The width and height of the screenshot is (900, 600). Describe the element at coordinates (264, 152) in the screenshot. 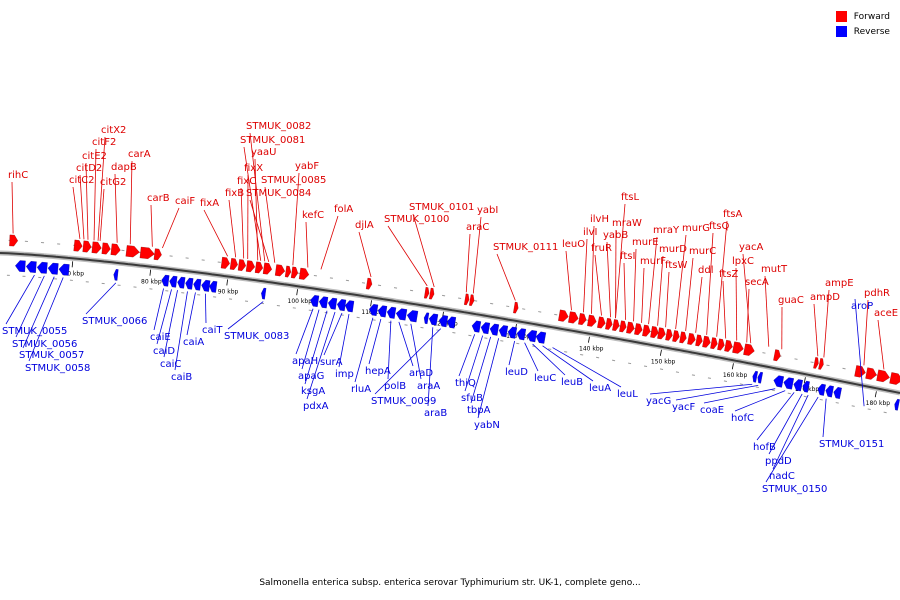

I see `forward-gene-label-yaau: yaaU` at that location.